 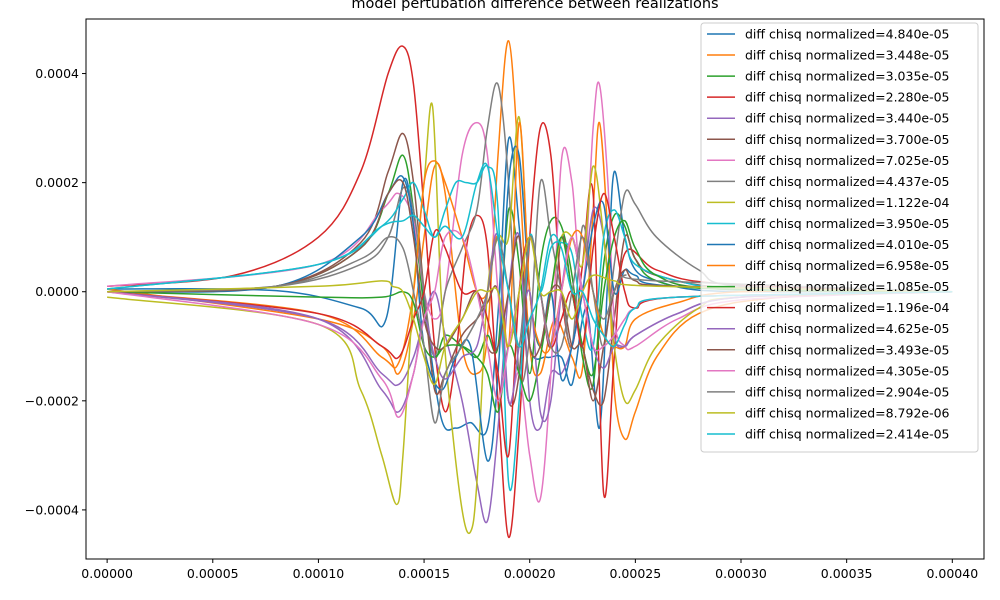 I want to click on legend-label: diff chisq normalized=2.414e-05, so click(x=847, y=433).